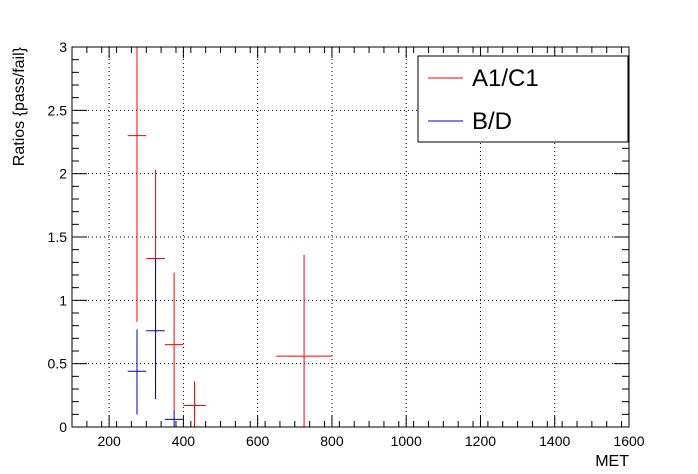 This screenshot has width=698, height=474. What do you see at coordinates (470, 121) in the screenshot?
I see `legend-item: B/D` at bounding box center [470, 121].